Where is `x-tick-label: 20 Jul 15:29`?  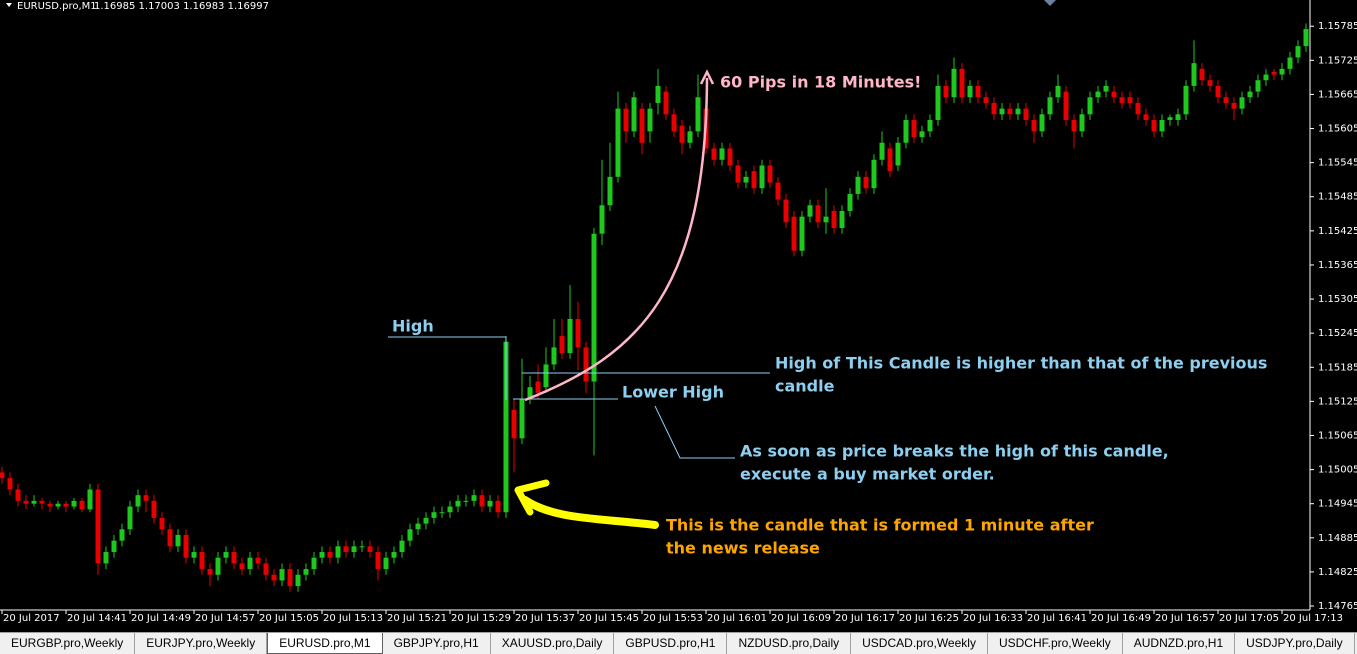
x-tick-label: 20 Jul 15:29 is located at coordinates (481, 618).